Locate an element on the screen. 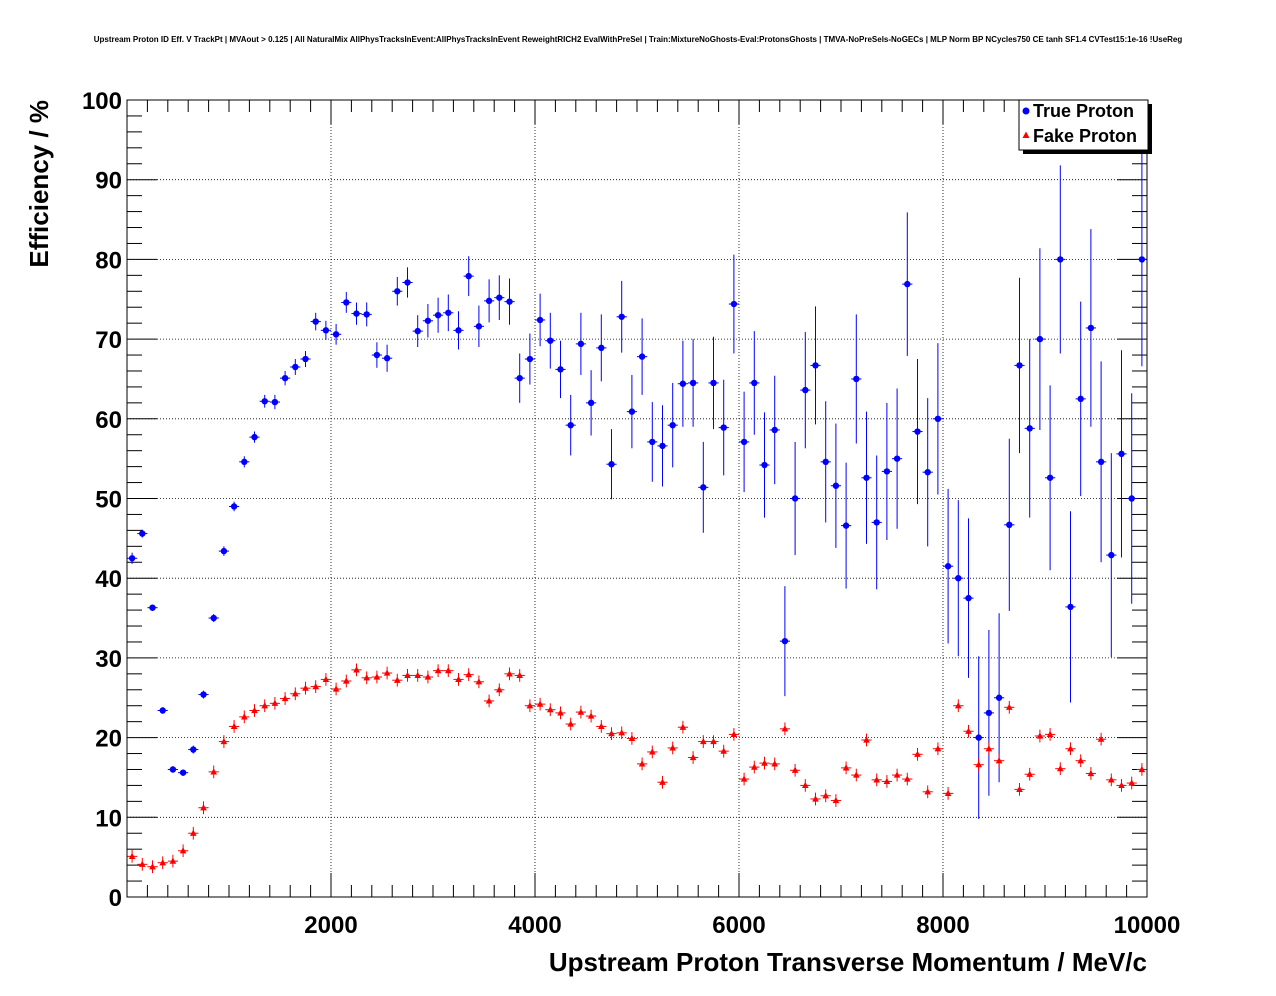 The height and width of the screenshot is (996, 1276). y-tick-label: 20 is located at coordinates (108, 739).